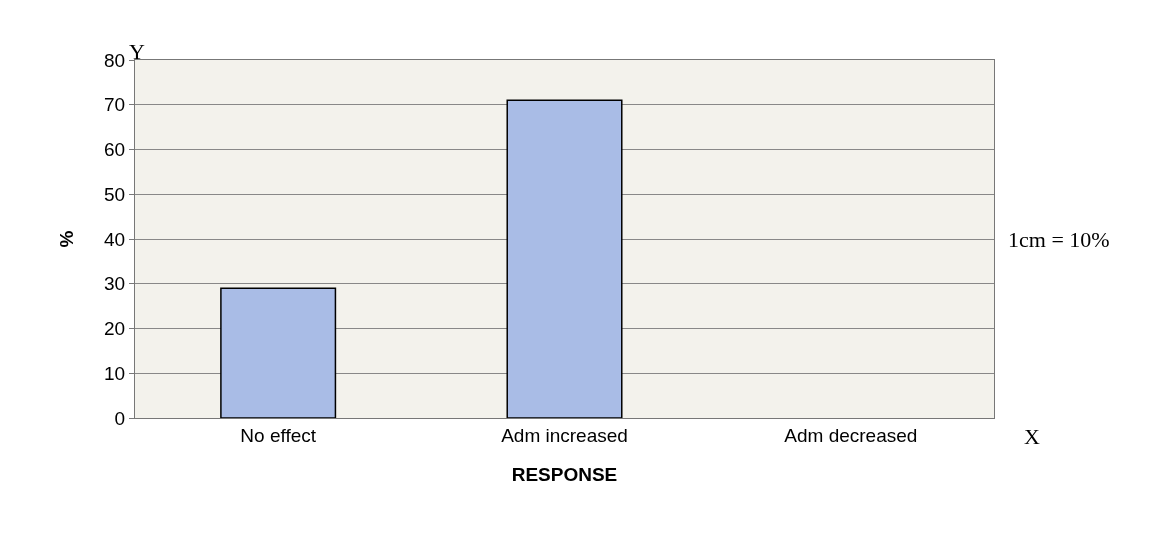  Describe the element at coordinates (115, 373) in the screenshot. I see `y-tick-label: 10` at that location.